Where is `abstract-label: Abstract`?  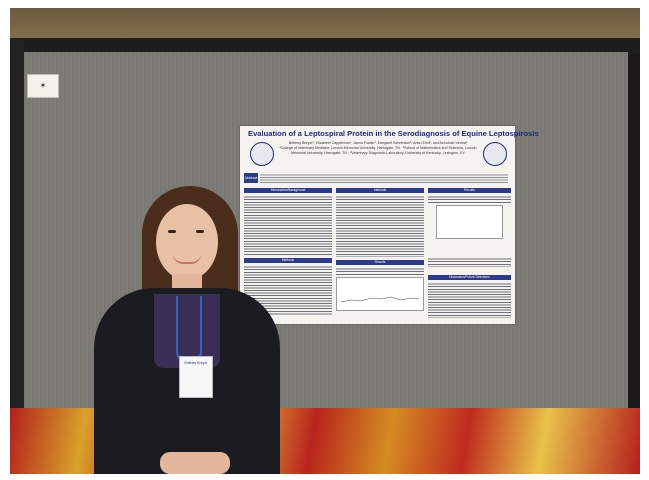
abstract-label: Abstract is located at coordinates (251, 178).